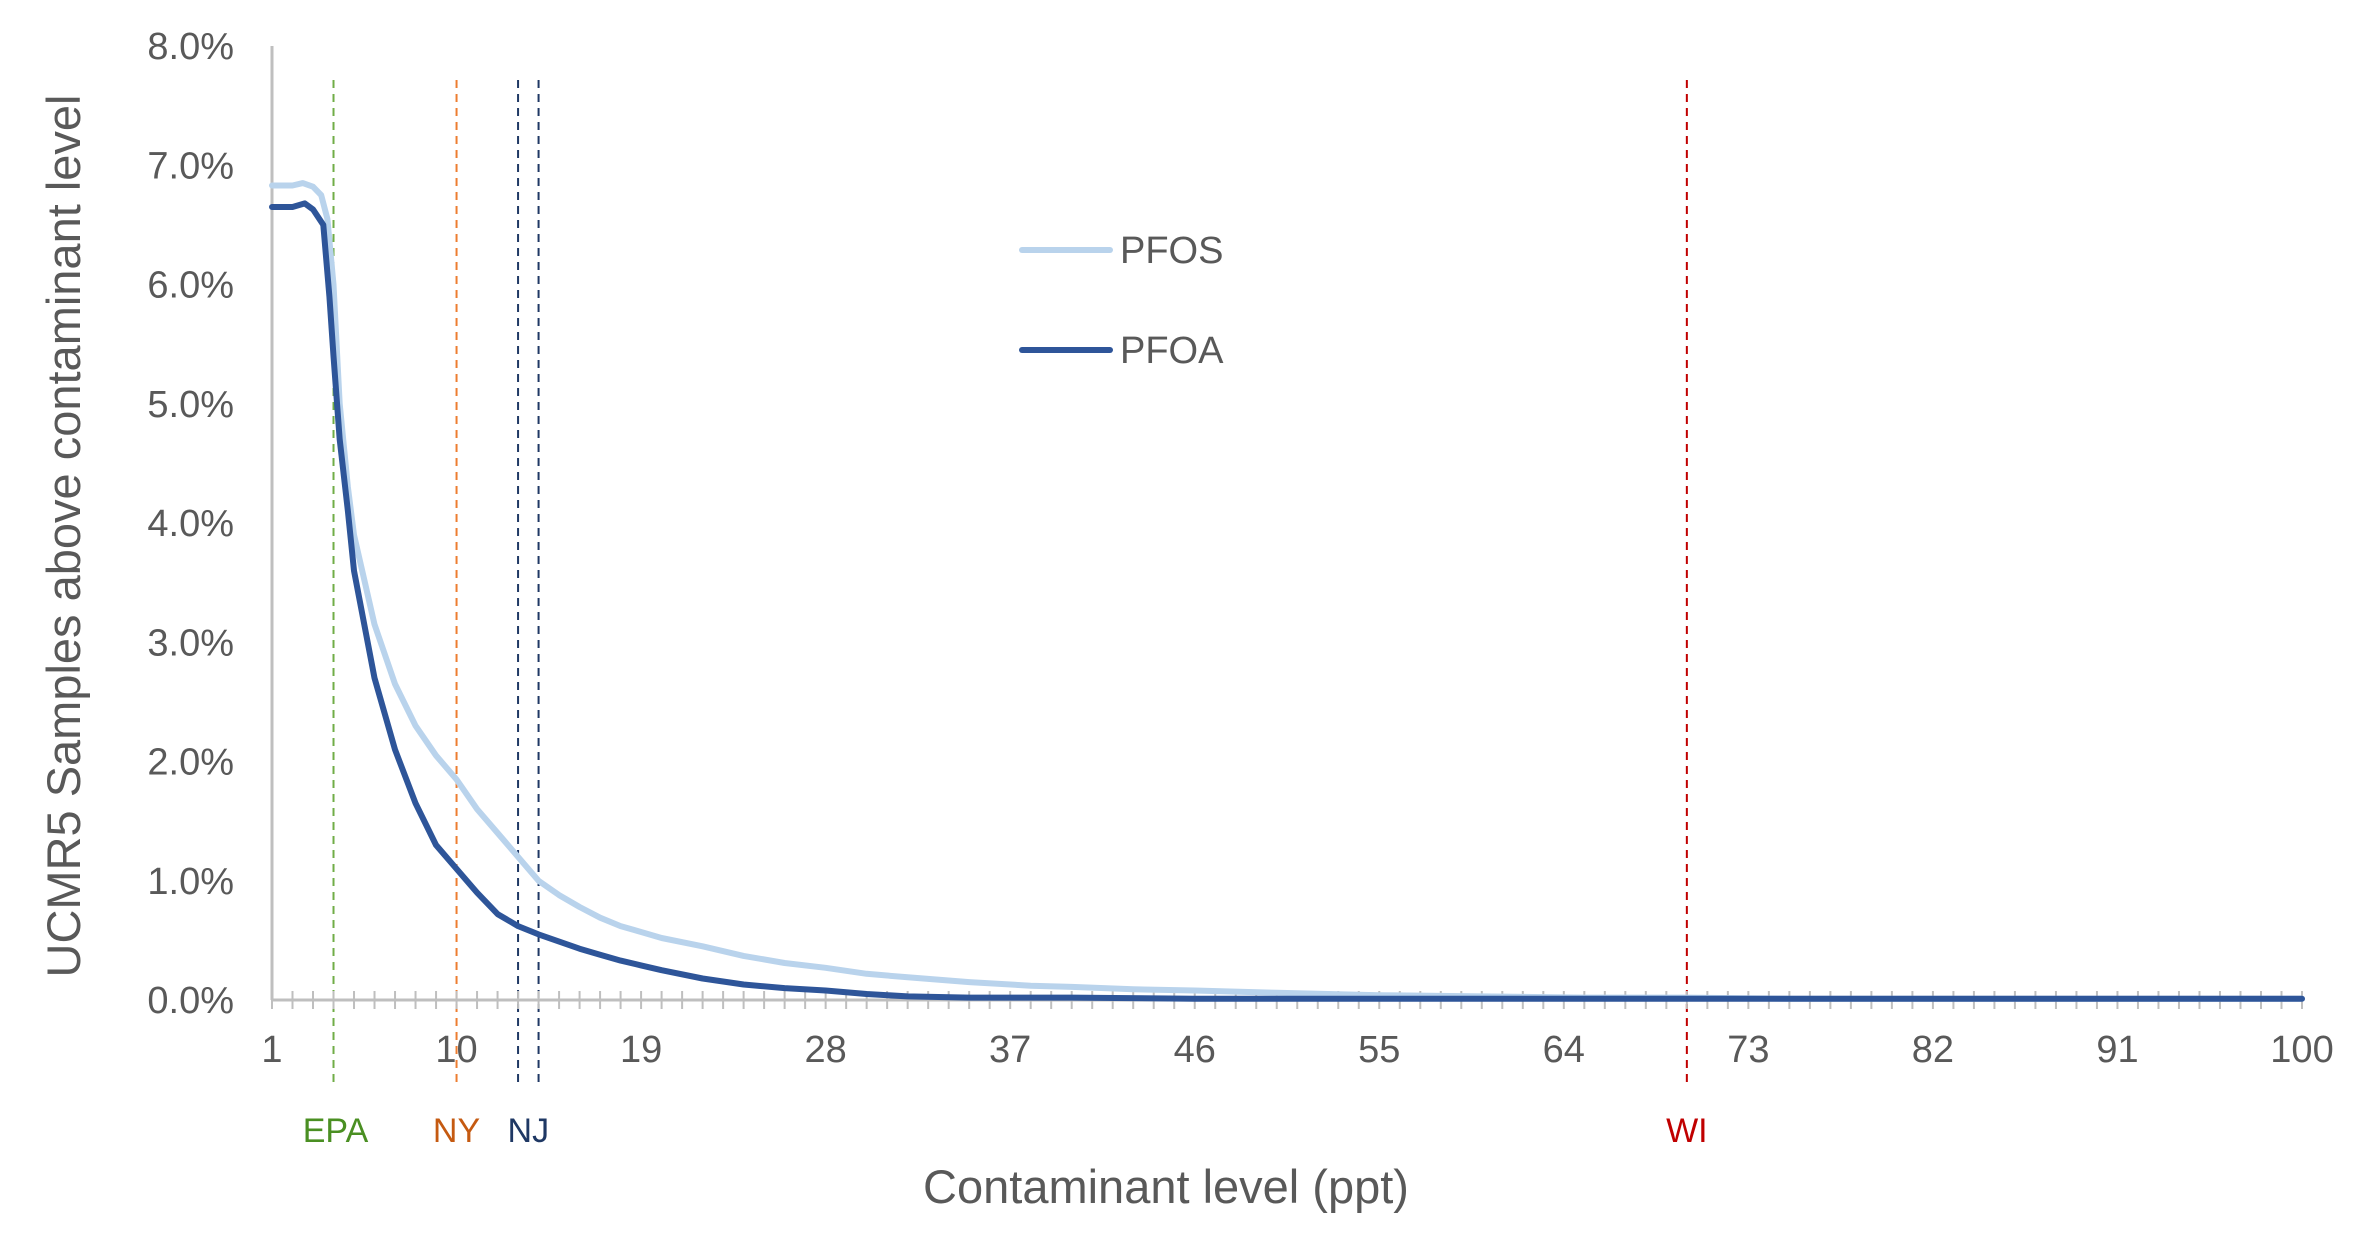 Image resolution: width=2377 pixels, height=1248 pixels. Describe the element at coordinates (190, 882) in the screenshot. I see `y-tick-label: 1.0%` at that location.